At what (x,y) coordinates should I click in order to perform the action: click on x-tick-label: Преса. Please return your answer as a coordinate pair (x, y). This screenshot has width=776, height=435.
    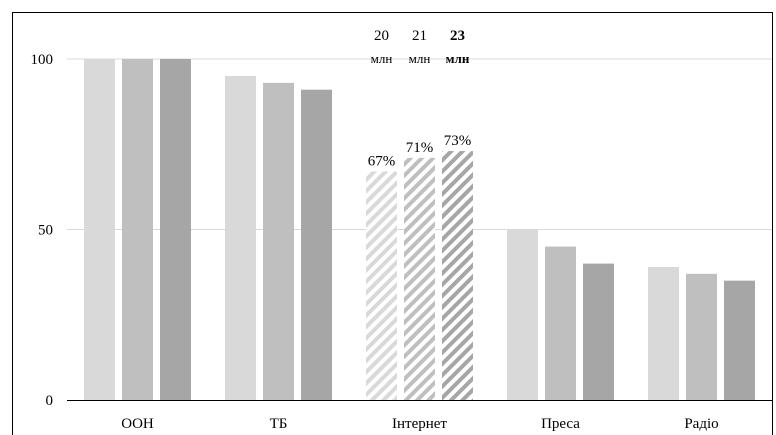
    Looking at the image, I should click on (560, 424).